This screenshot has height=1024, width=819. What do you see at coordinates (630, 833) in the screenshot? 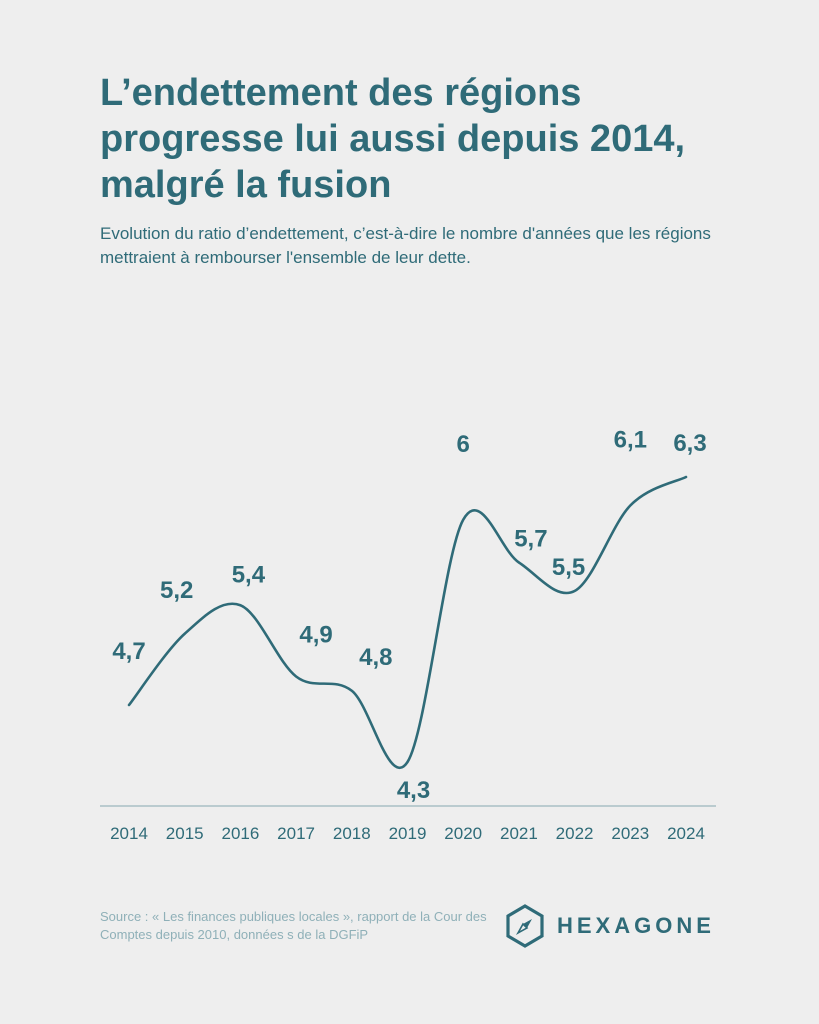
I see `x-tick-label: 2023` at bounding box center [630, 833].